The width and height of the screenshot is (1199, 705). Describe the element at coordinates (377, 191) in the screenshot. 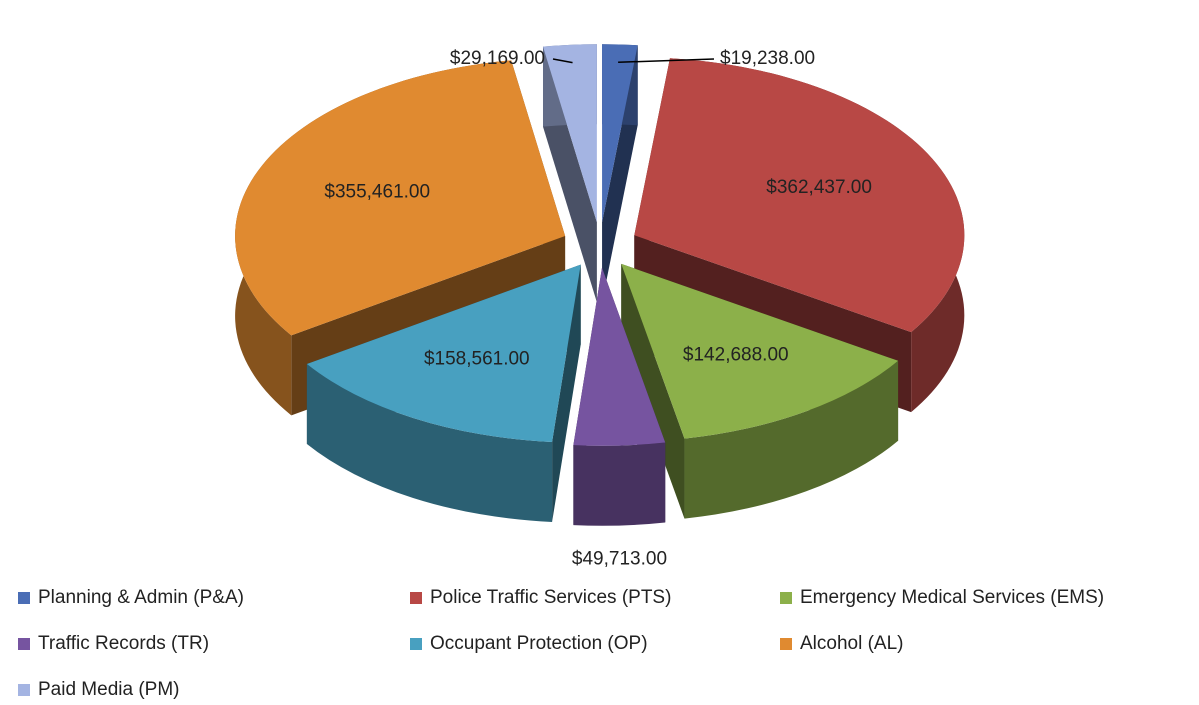

I see `data-label: $355,461.00` at that location.